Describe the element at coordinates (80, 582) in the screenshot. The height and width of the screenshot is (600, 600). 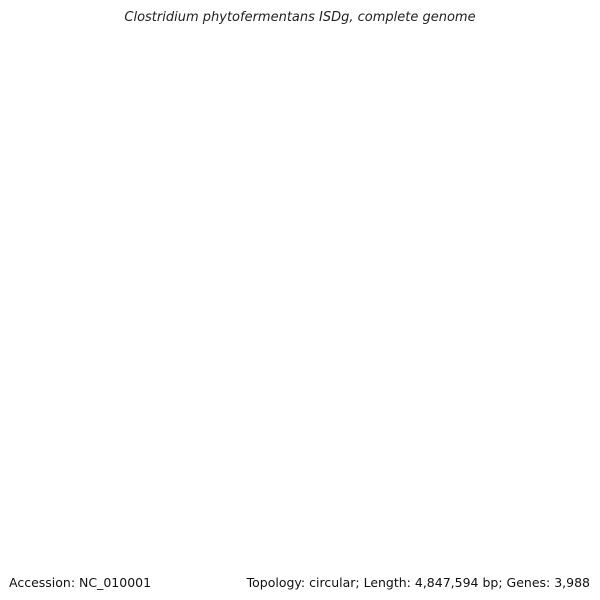
I see `accession-label: Accession: NC_010001` at that location.